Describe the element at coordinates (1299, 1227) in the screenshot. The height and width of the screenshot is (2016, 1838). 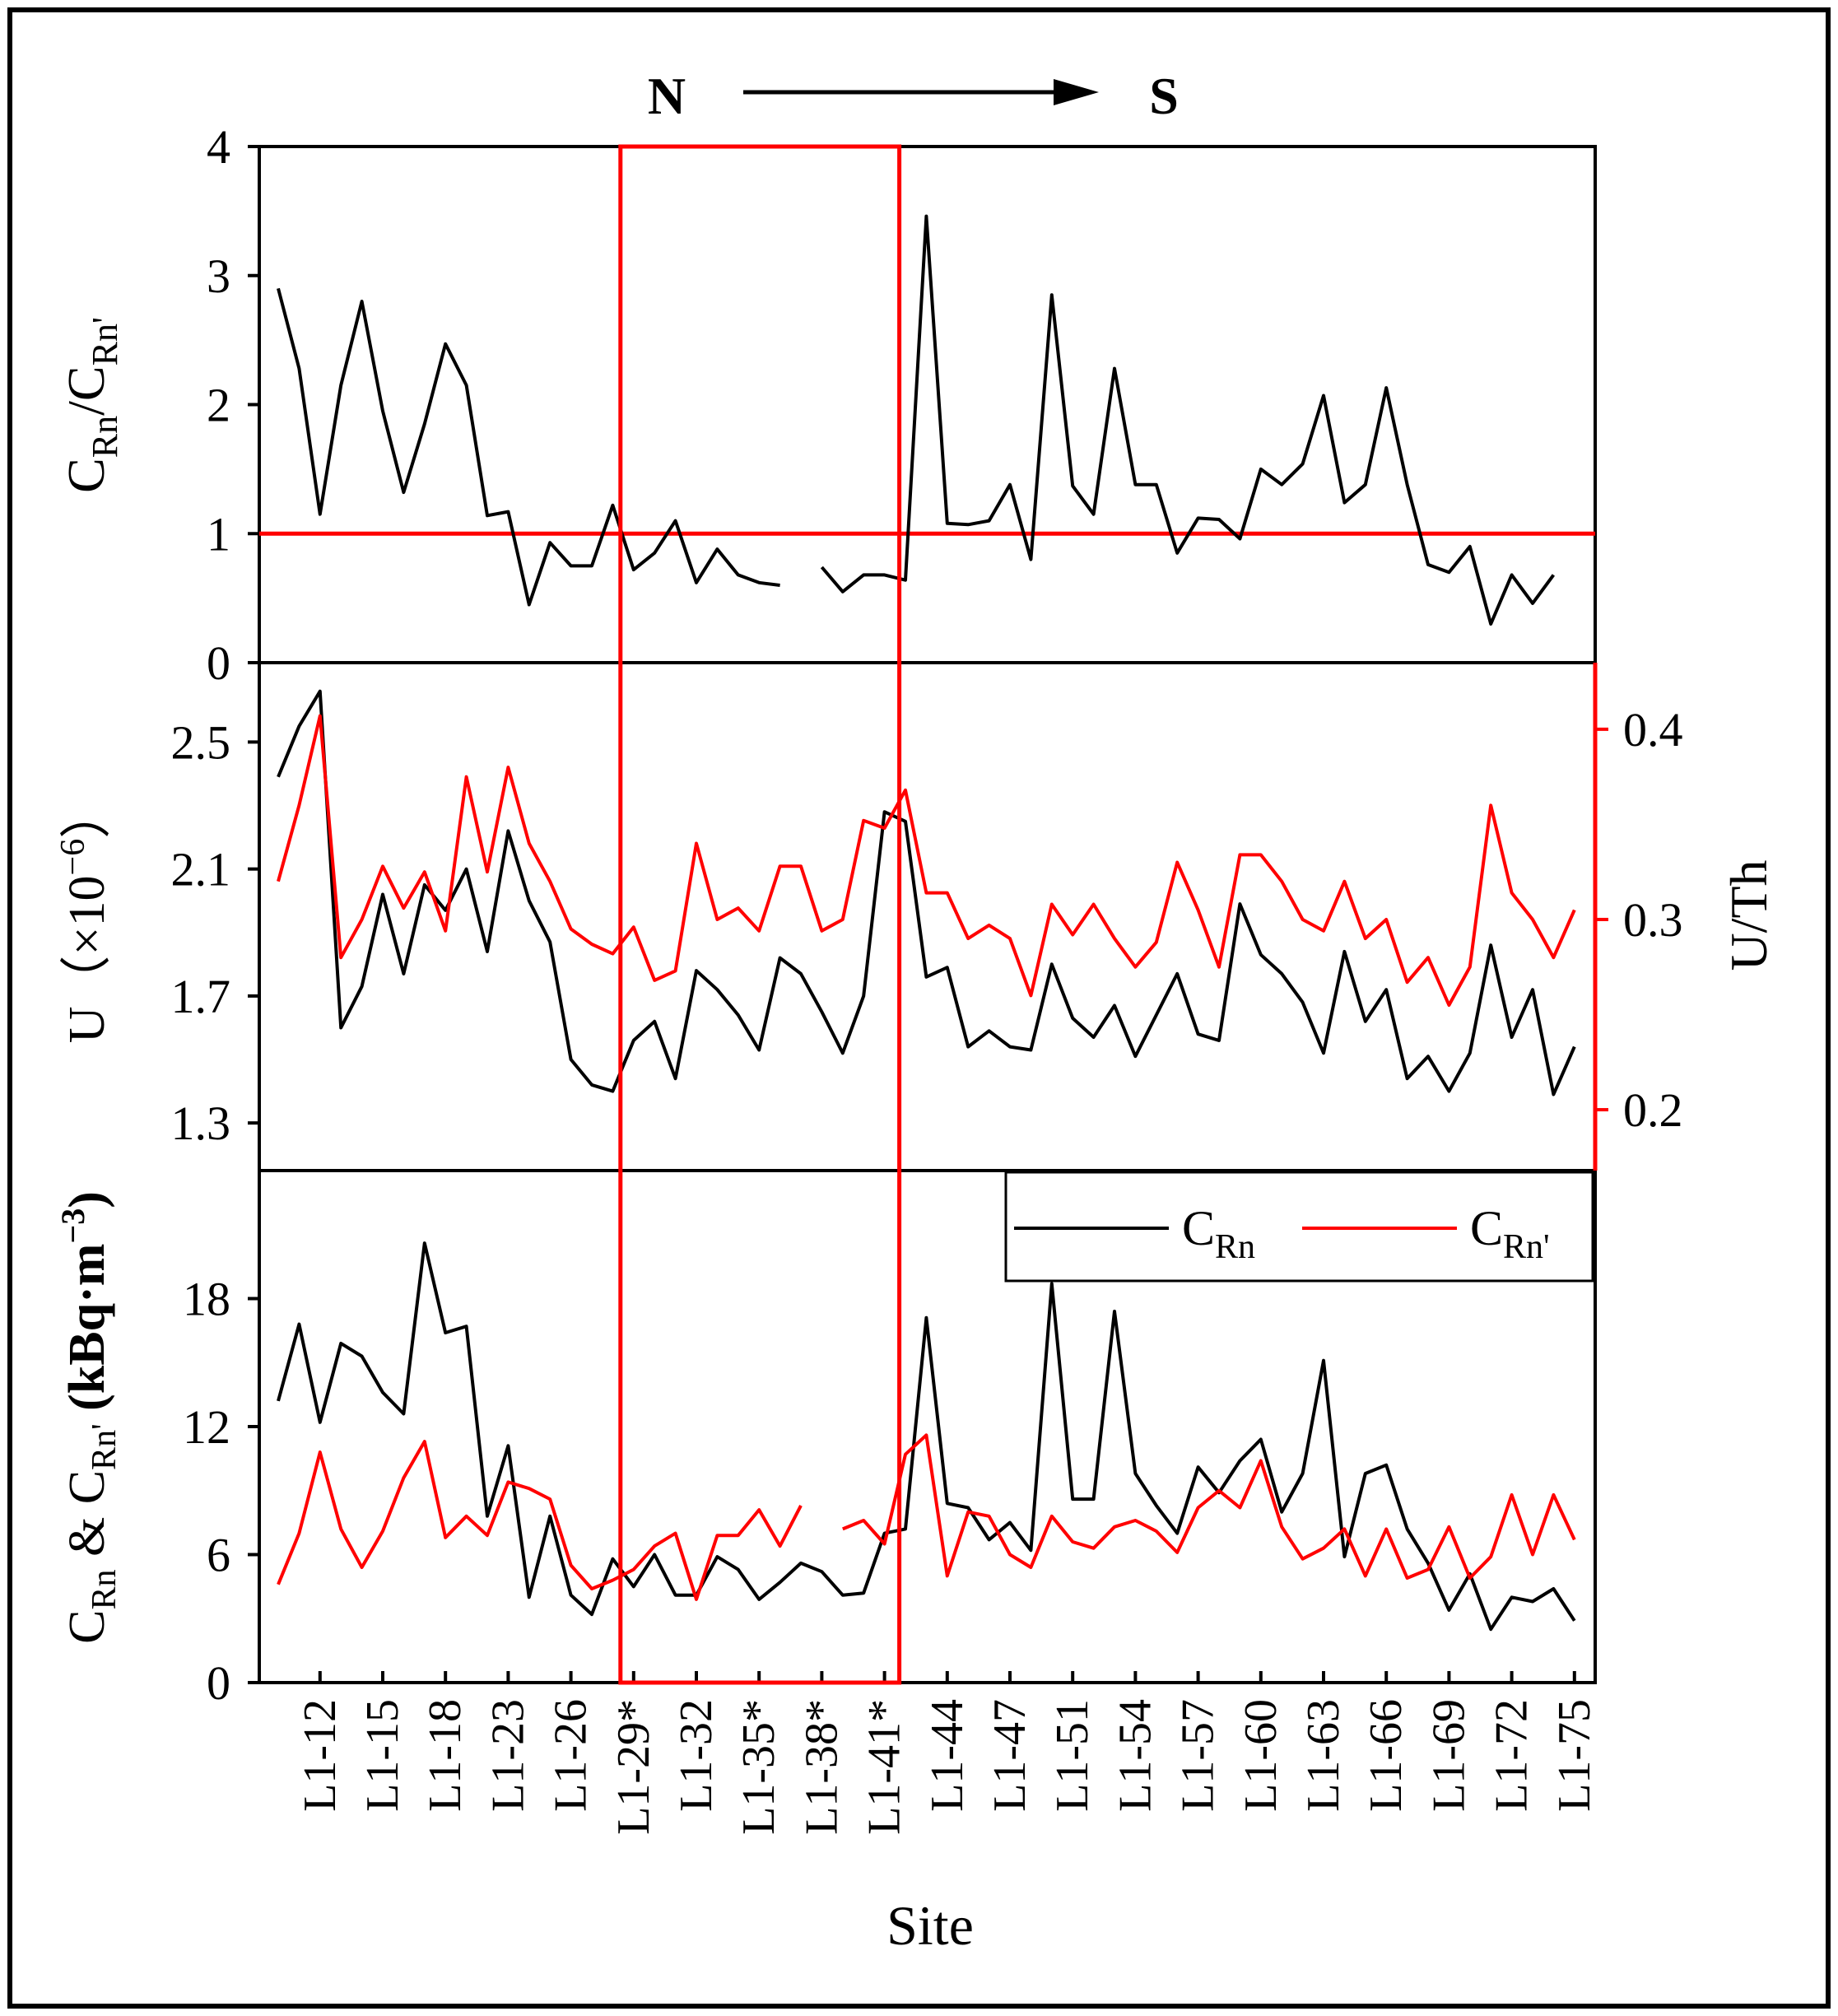
I see `radon-legend: CRn CRn'` at that location.